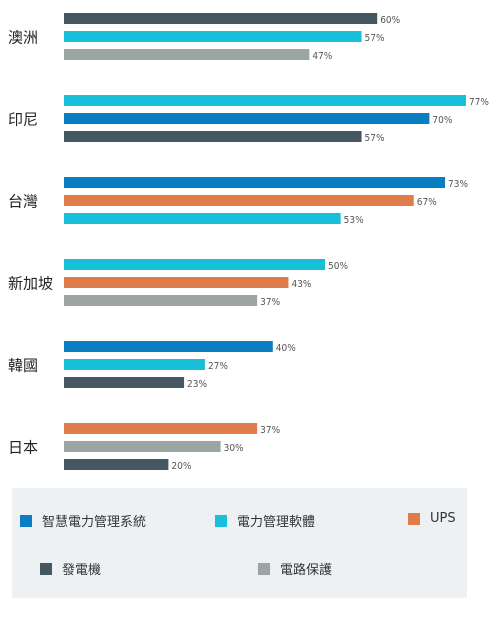 The width and height of the screenshot is (500, 619). Describe the element at coordinates (94, 522) in the screenshot. I see `legend-label-smart-pms: 智慧電力管理系統` at that location.